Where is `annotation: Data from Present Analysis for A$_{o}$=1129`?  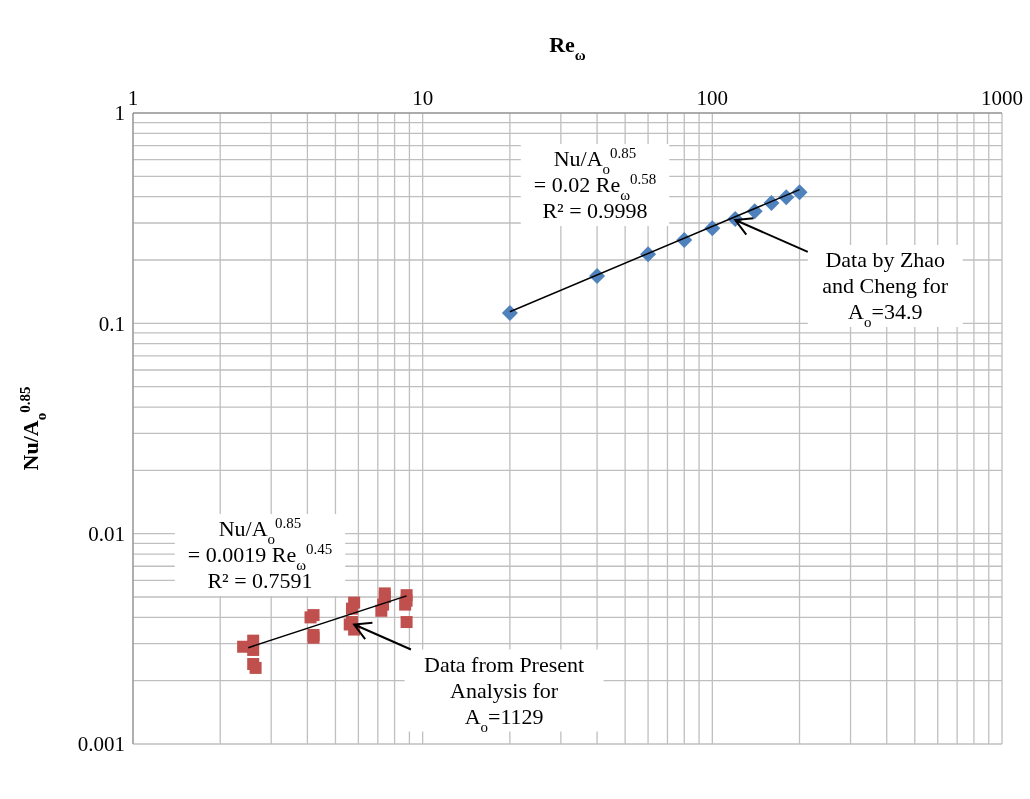 annotation: Data from Present Analysis for A$_{o}$=1129 is located at coordinates (504, 693).